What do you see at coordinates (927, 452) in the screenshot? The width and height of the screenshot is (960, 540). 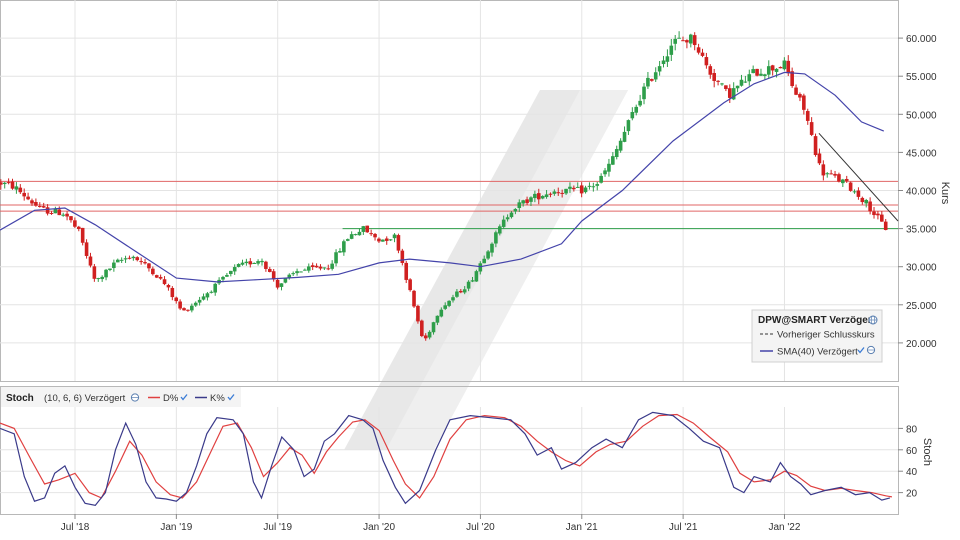 I see `stoch-axis-label: Stoch` at bounding box center [927, 452].